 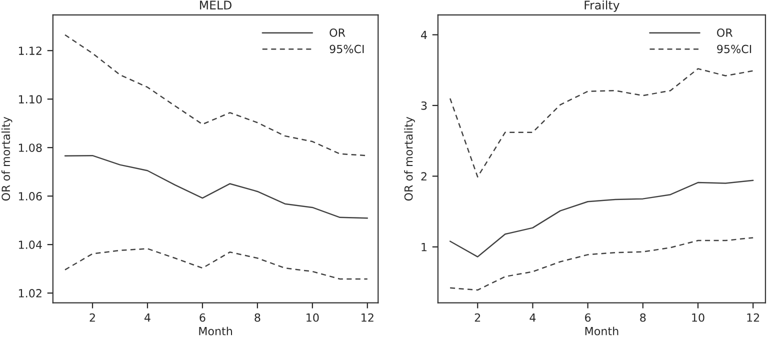 I want to click on y-tick-label: 1.02, so click(x=30, y=293).